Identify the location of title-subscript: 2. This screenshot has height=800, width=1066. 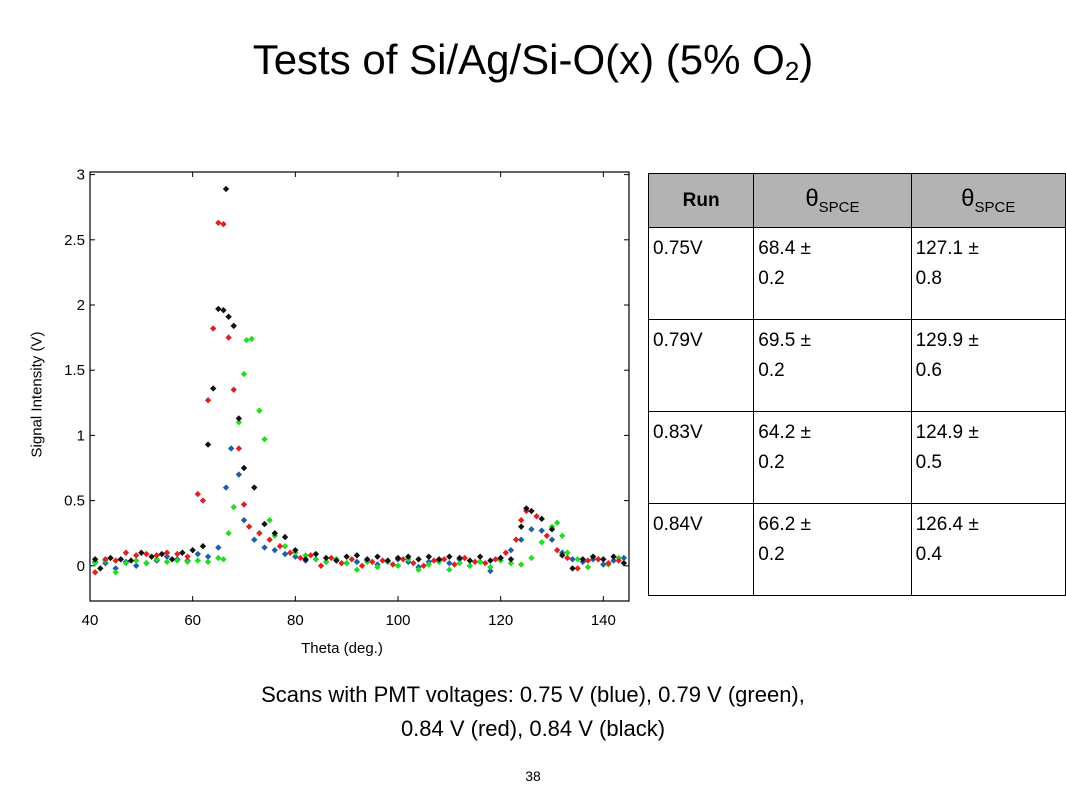
(792, 71).